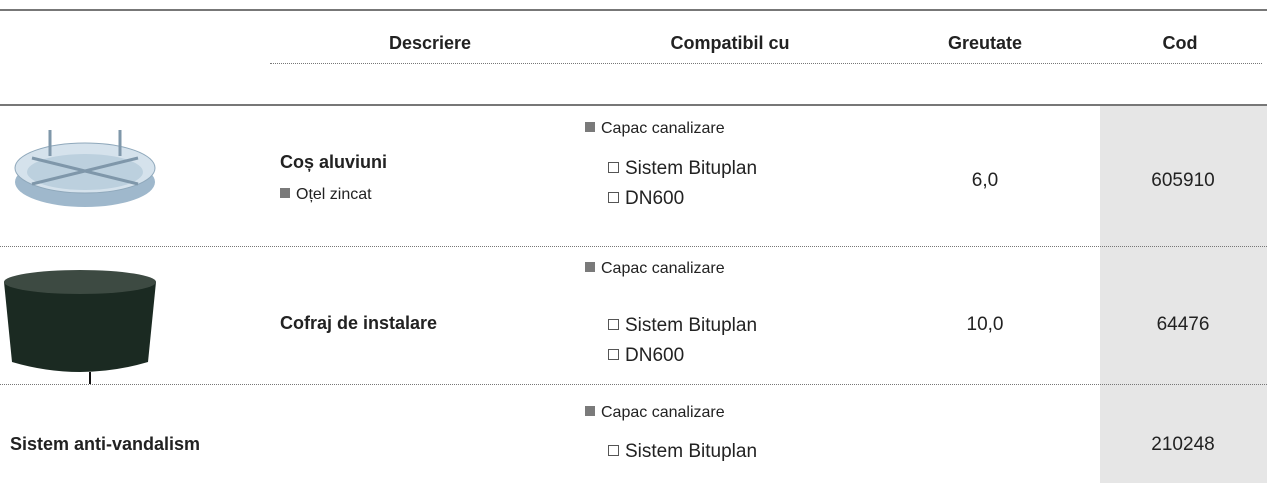  I want to click on text: Sistem anti-vandalism, so click(105, 444).